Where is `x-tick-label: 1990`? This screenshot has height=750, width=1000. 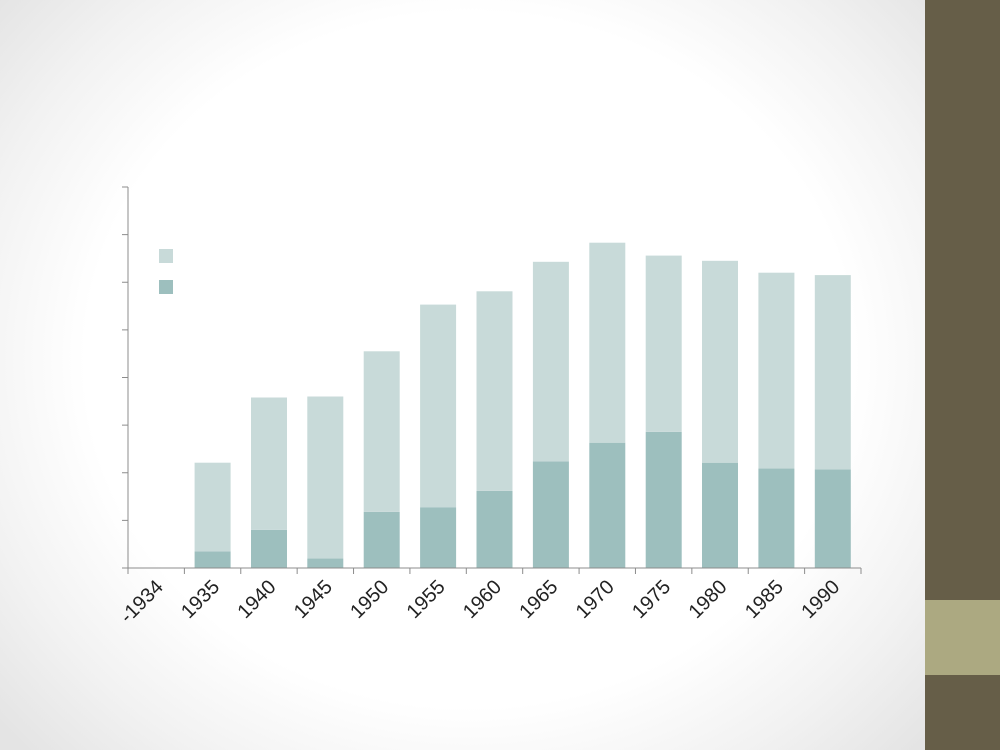
x-tick-label: 1990 is located at coordinates (820, 599).